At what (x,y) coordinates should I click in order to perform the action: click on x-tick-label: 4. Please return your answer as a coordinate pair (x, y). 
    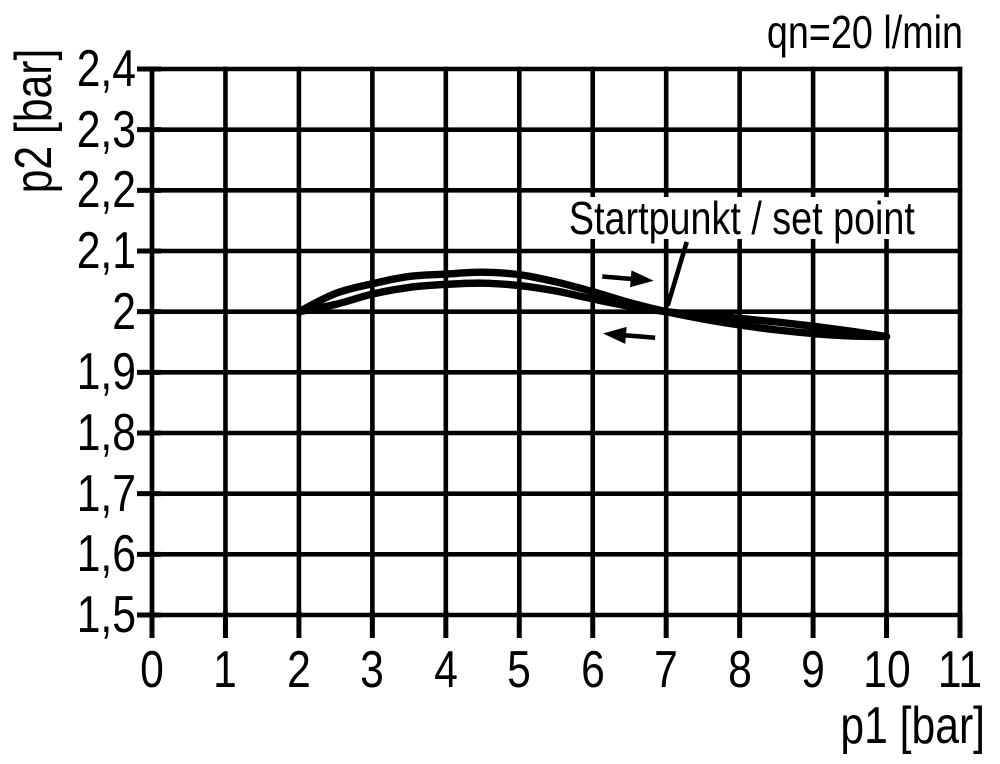
    Looking at the image, I should click on (445, 670).